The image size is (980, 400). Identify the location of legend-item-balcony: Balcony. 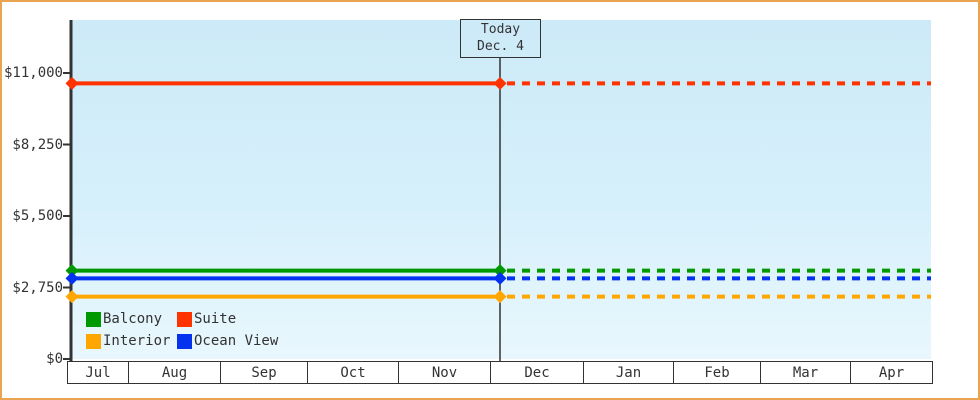
(131, 319).